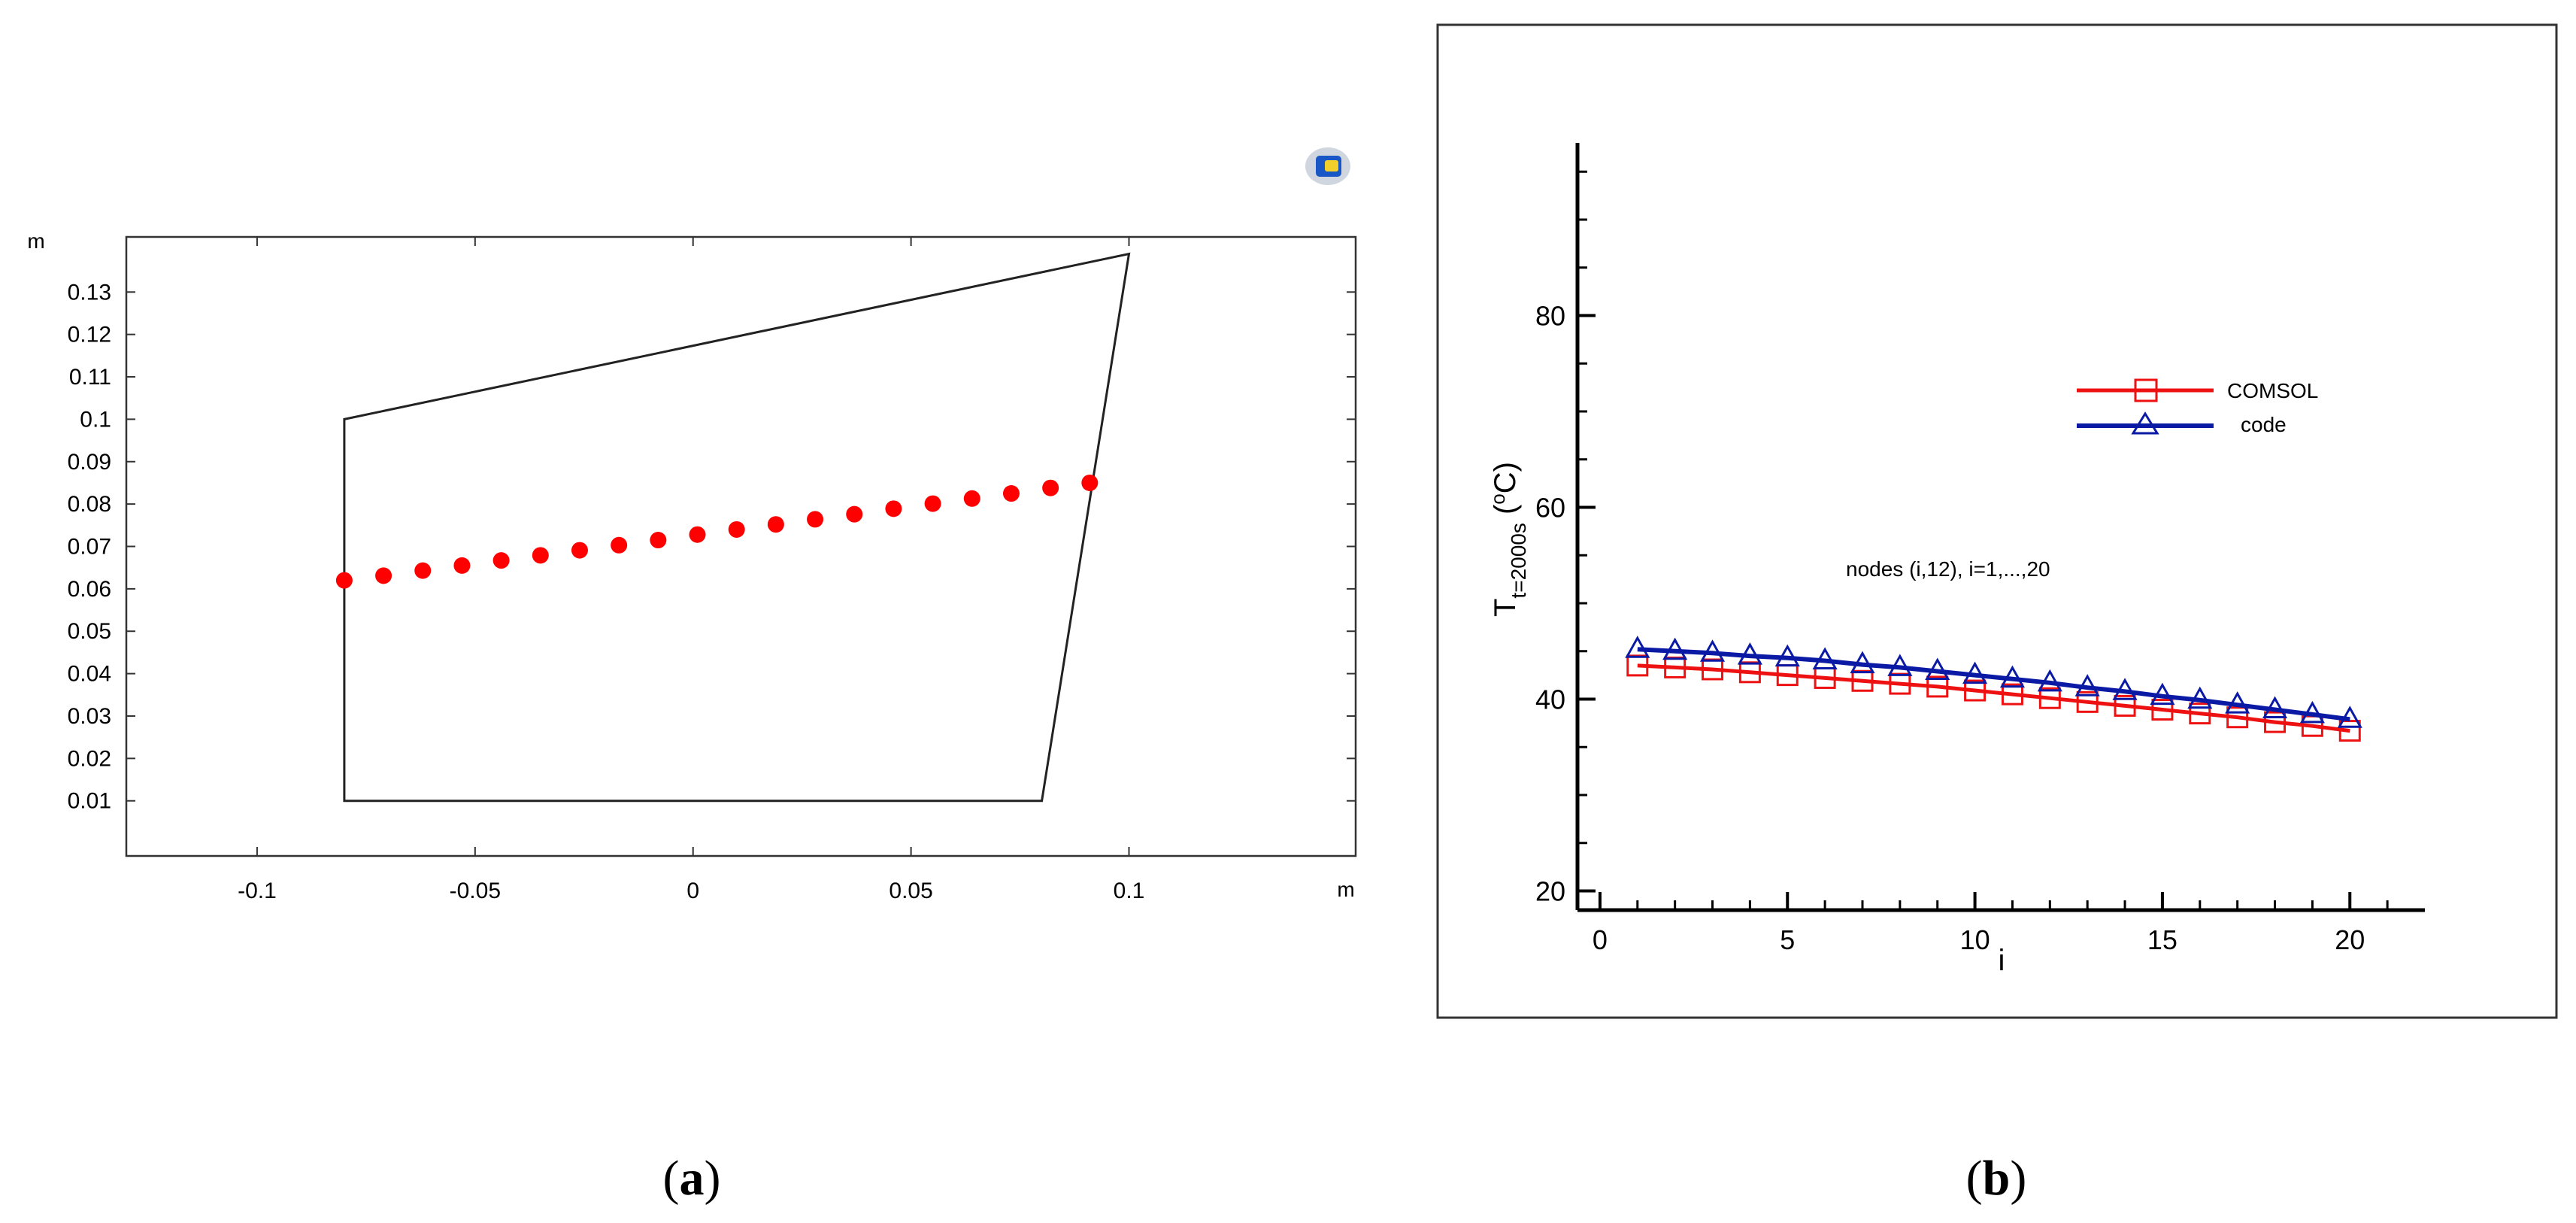 The image size is (2576, 1223). Describe the element at coordinates (89, 717) in the screenshot. I see `y-tick-label-a: 0.03` at that location.